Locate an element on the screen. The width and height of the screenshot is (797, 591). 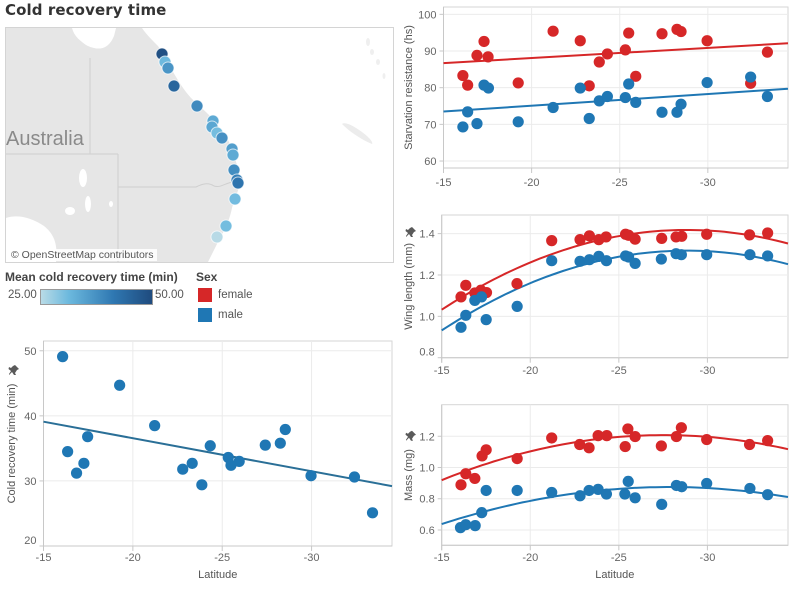
chart-wing-length: -15 -20 -25 -30 0.8 1.0 1.2 1.4 Wing length (mm) is located at coordinates (596, 295).